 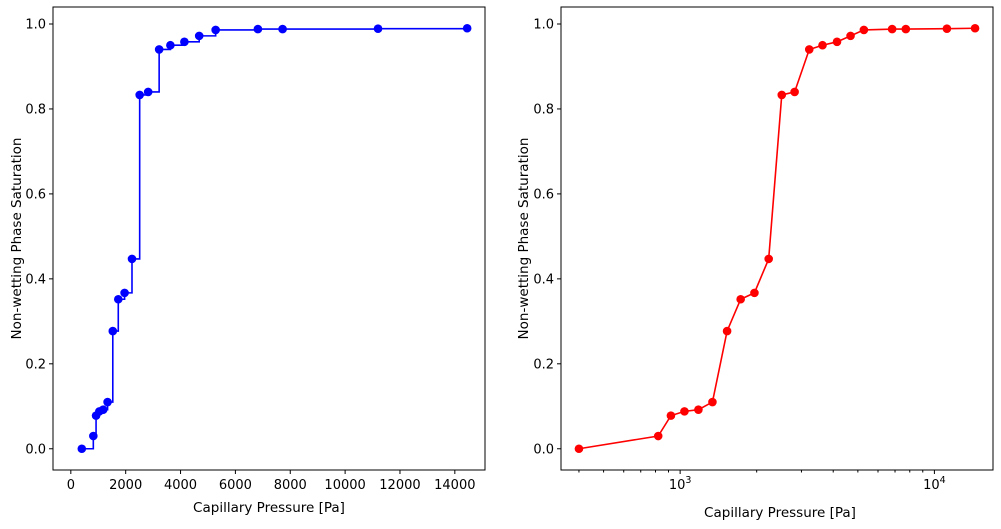 I want to click on right-y-tick-label: 0.8, so click(x=543, y=109).